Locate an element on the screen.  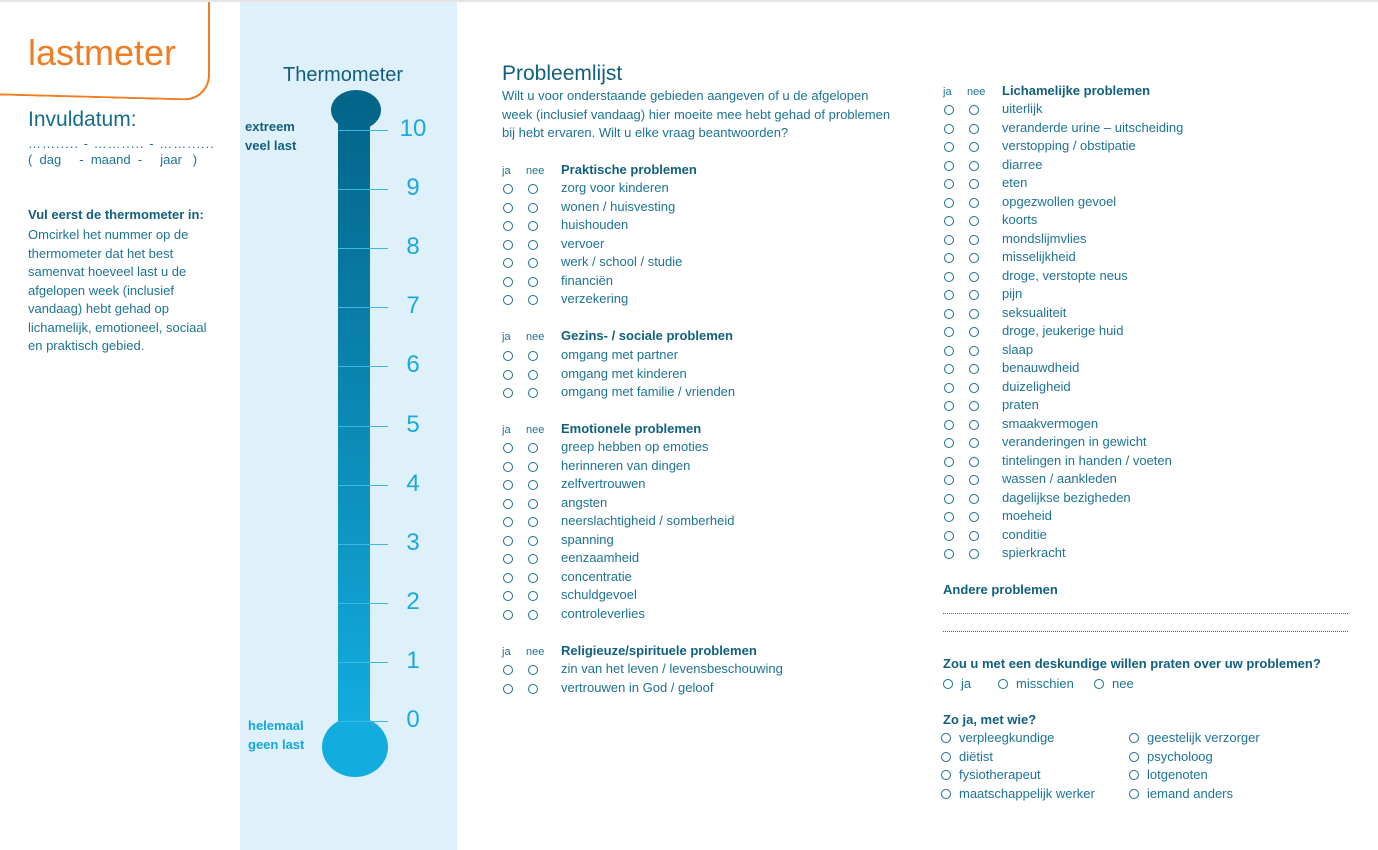
scale-number-4: 4 is located at coordinates (413, 483).